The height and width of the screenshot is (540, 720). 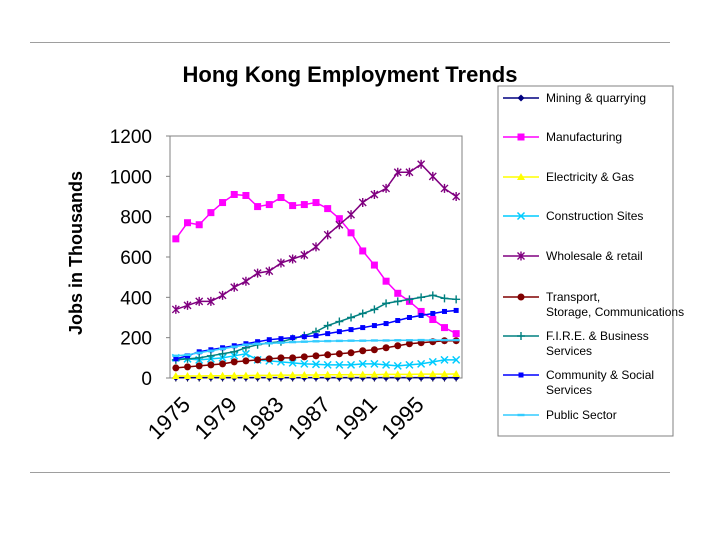 I want to click on legend-item-public-sector: Public Sector, so click(x=560, y=415).